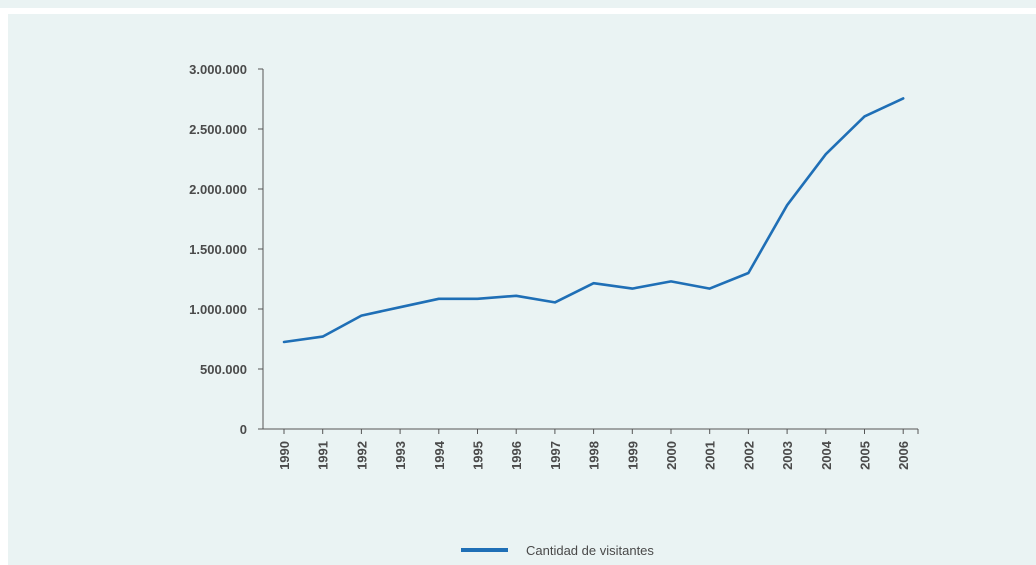 The height and width of the screenshot is (565, 1036). Describe the element at coordinates (787, 455) in the screenshot. I see `x-tick-label: 2003` at that location.